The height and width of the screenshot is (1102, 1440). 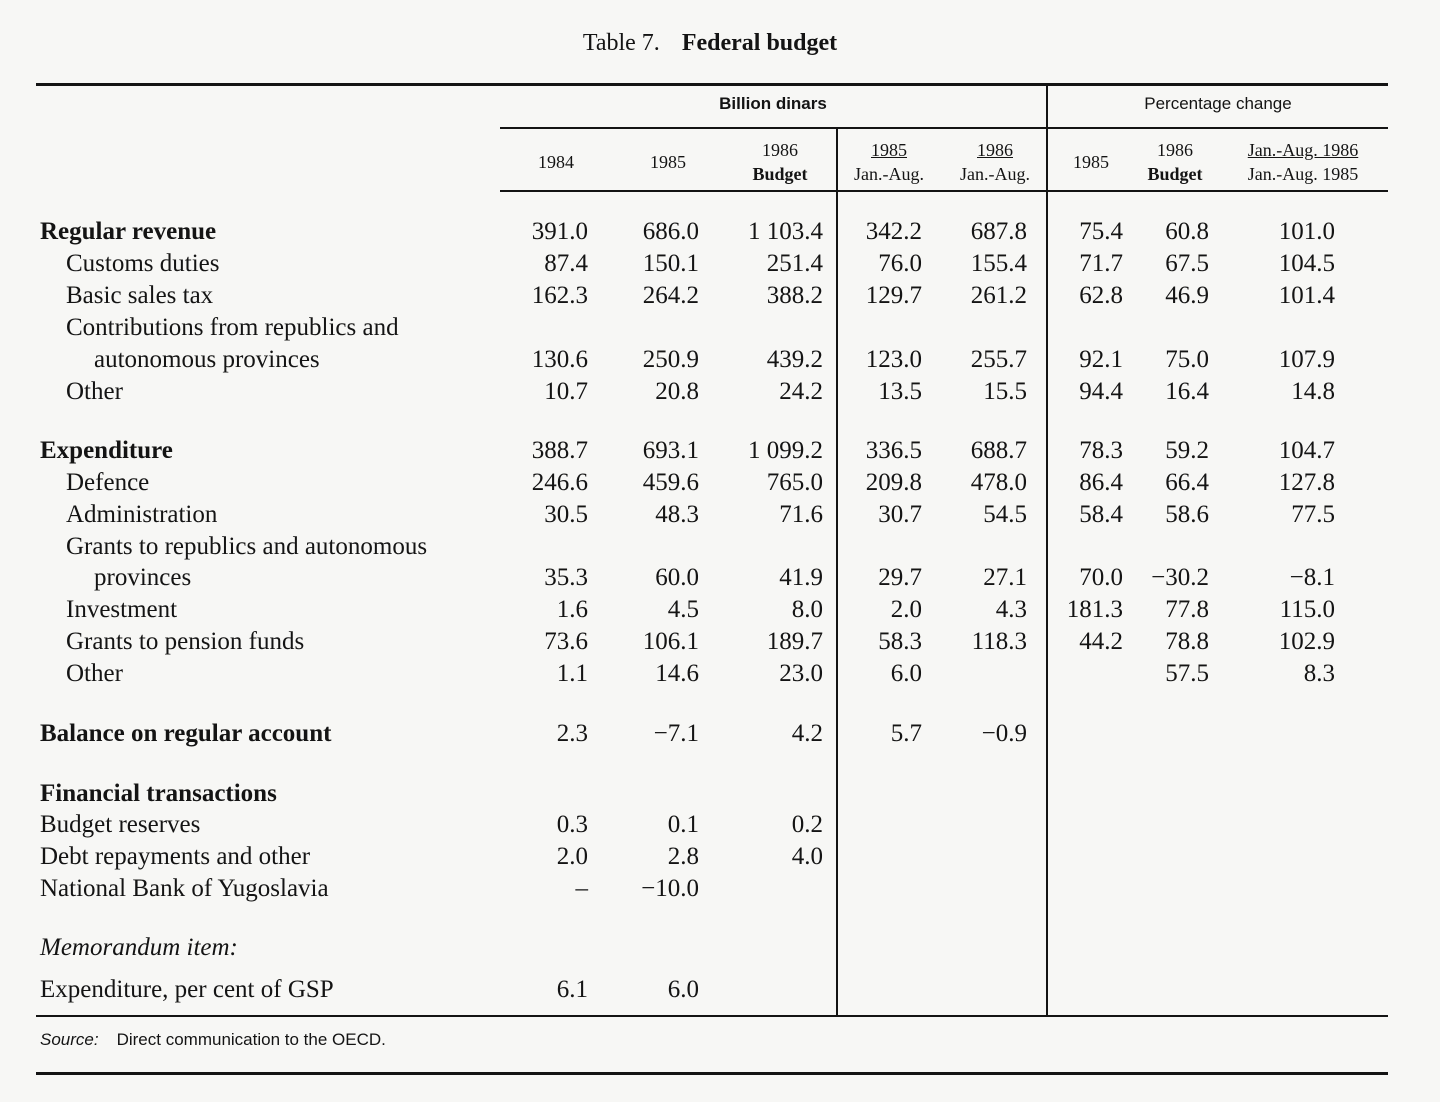 I want to click on row-label: Other, so click(x=94, y=673).